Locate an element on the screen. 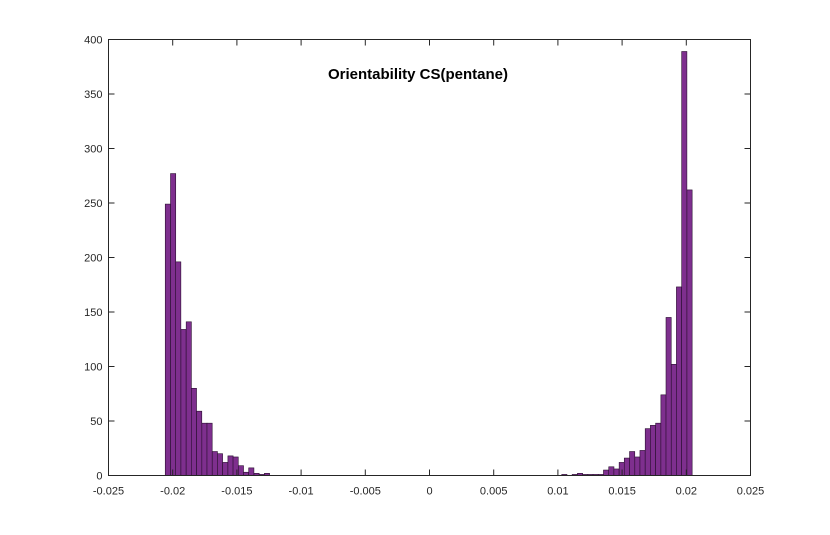 This screenshot has width=830, height=535. x-tick-label: 0.015 is located at coordinates (622, 492).